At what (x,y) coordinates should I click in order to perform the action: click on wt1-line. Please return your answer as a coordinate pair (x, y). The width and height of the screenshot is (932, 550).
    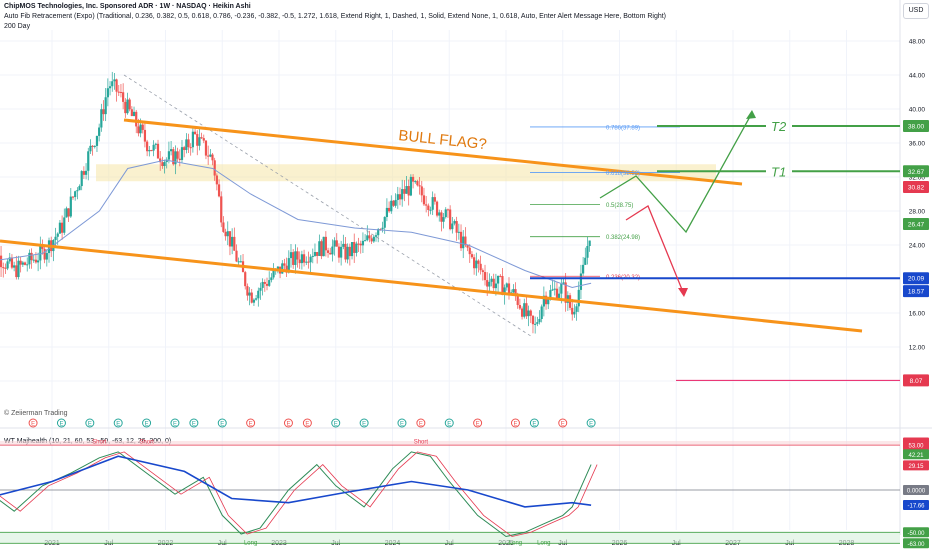
    Looking at the image, I should click on (296, 494).